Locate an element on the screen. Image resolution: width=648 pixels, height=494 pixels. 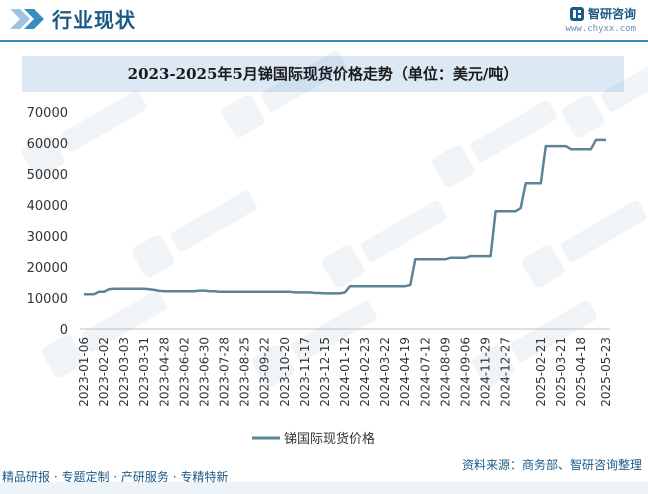
x-tick-label: 2023-04-28 is located at coordinates (164, 372).